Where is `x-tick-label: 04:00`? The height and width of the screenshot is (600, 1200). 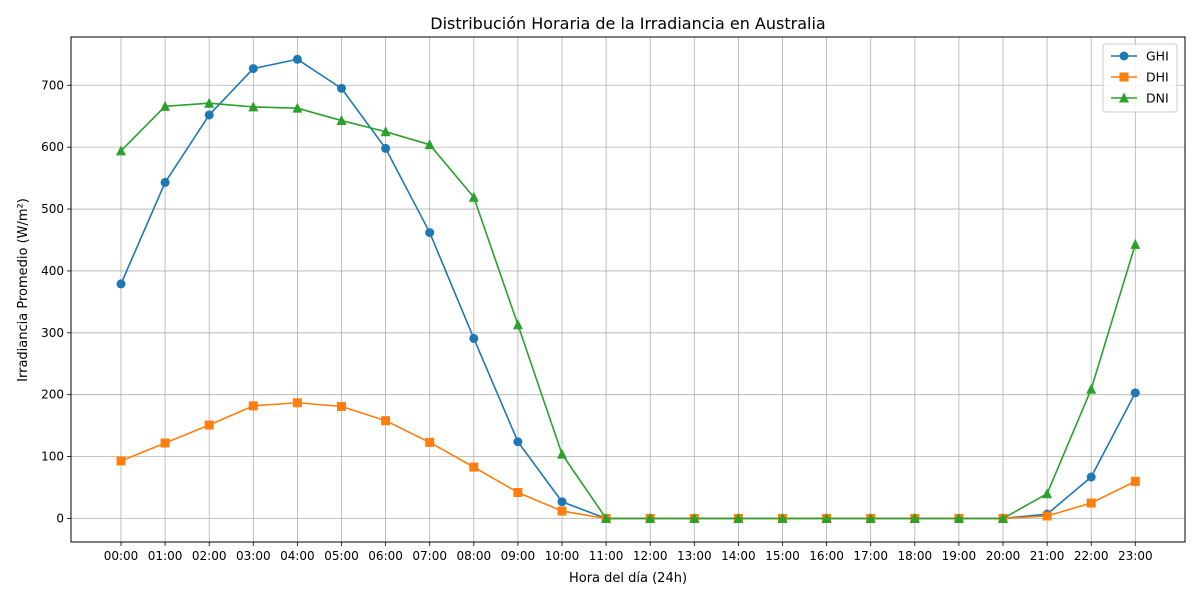 x-tick-label: 04:00 is located at coordinates (297, 556).